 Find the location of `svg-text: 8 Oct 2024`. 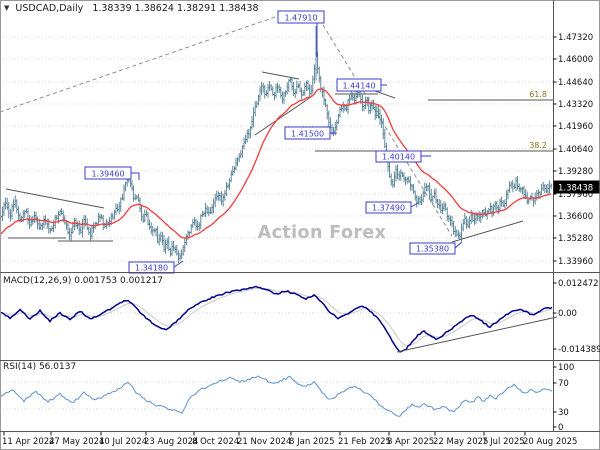

svg-text: 8 Oct 2024 is located at coordinates (215, 442).